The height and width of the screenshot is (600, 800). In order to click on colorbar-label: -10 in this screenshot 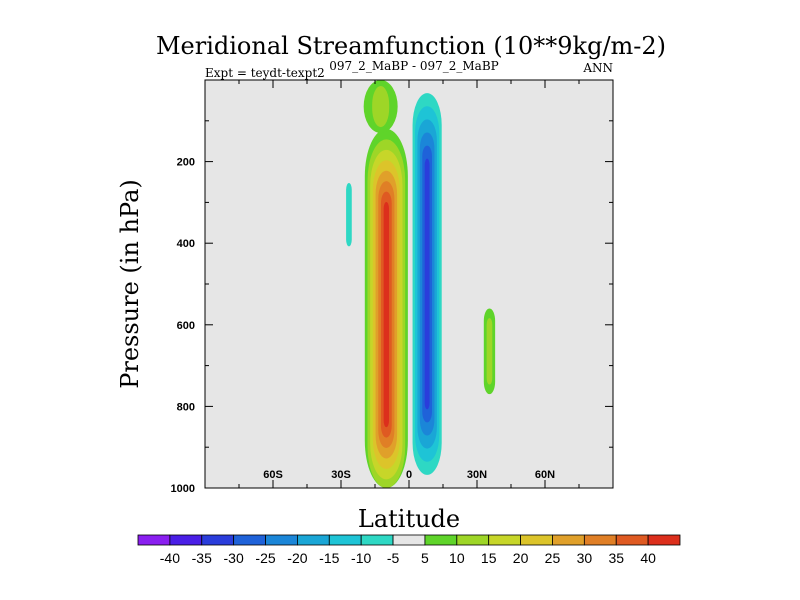, I will do `click(361, 558)`.